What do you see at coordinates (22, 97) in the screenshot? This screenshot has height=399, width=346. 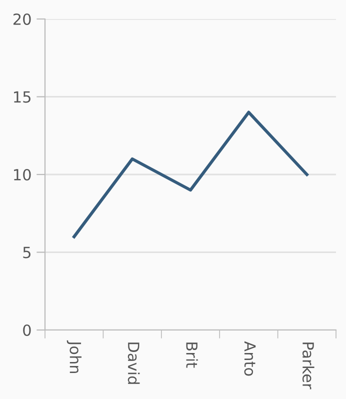 I see `y-tick-label: 15` at bounding box center [22, 97].